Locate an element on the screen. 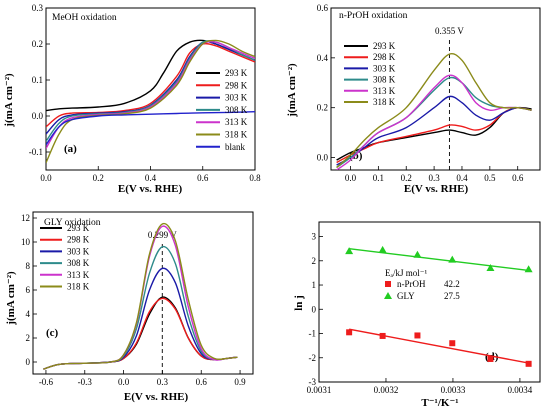  panel-a-ylabel: j(mA cm⁻²) is located at coordinates (9, 100).